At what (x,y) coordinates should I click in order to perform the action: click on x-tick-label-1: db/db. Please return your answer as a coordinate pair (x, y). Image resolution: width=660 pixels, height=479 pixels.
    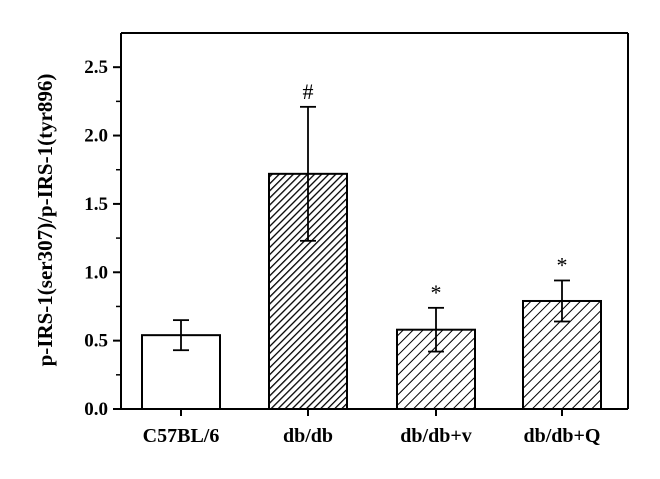
    Looking at the image, I should click on (308, 436).